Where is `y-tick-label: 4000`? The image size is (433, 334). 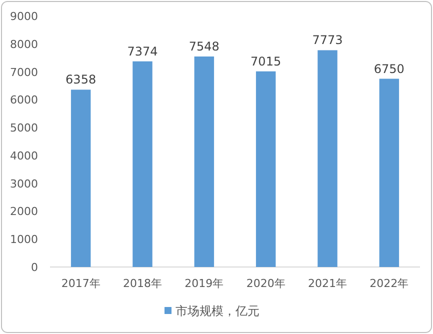
y-tick-label: 4000 is located at coordinates (24, 155).